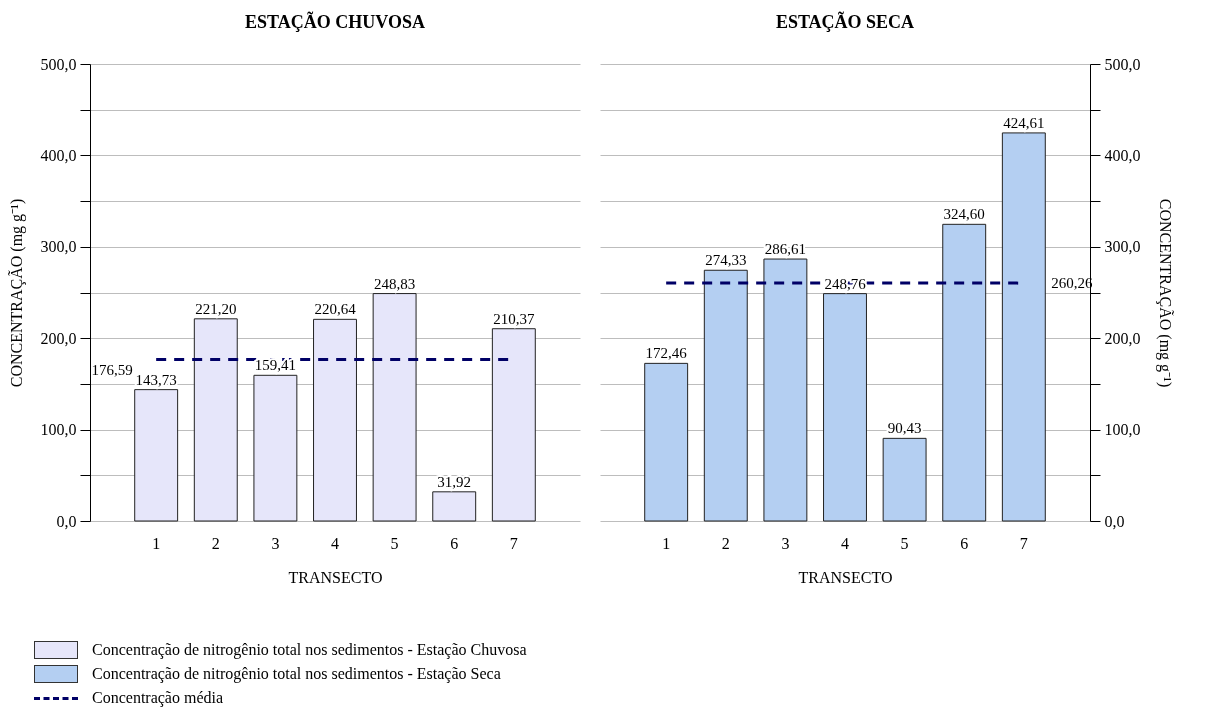 The height and width of the screenshot is (720, 1221). I want to click on data-label: 274,33, so click(726, 260).